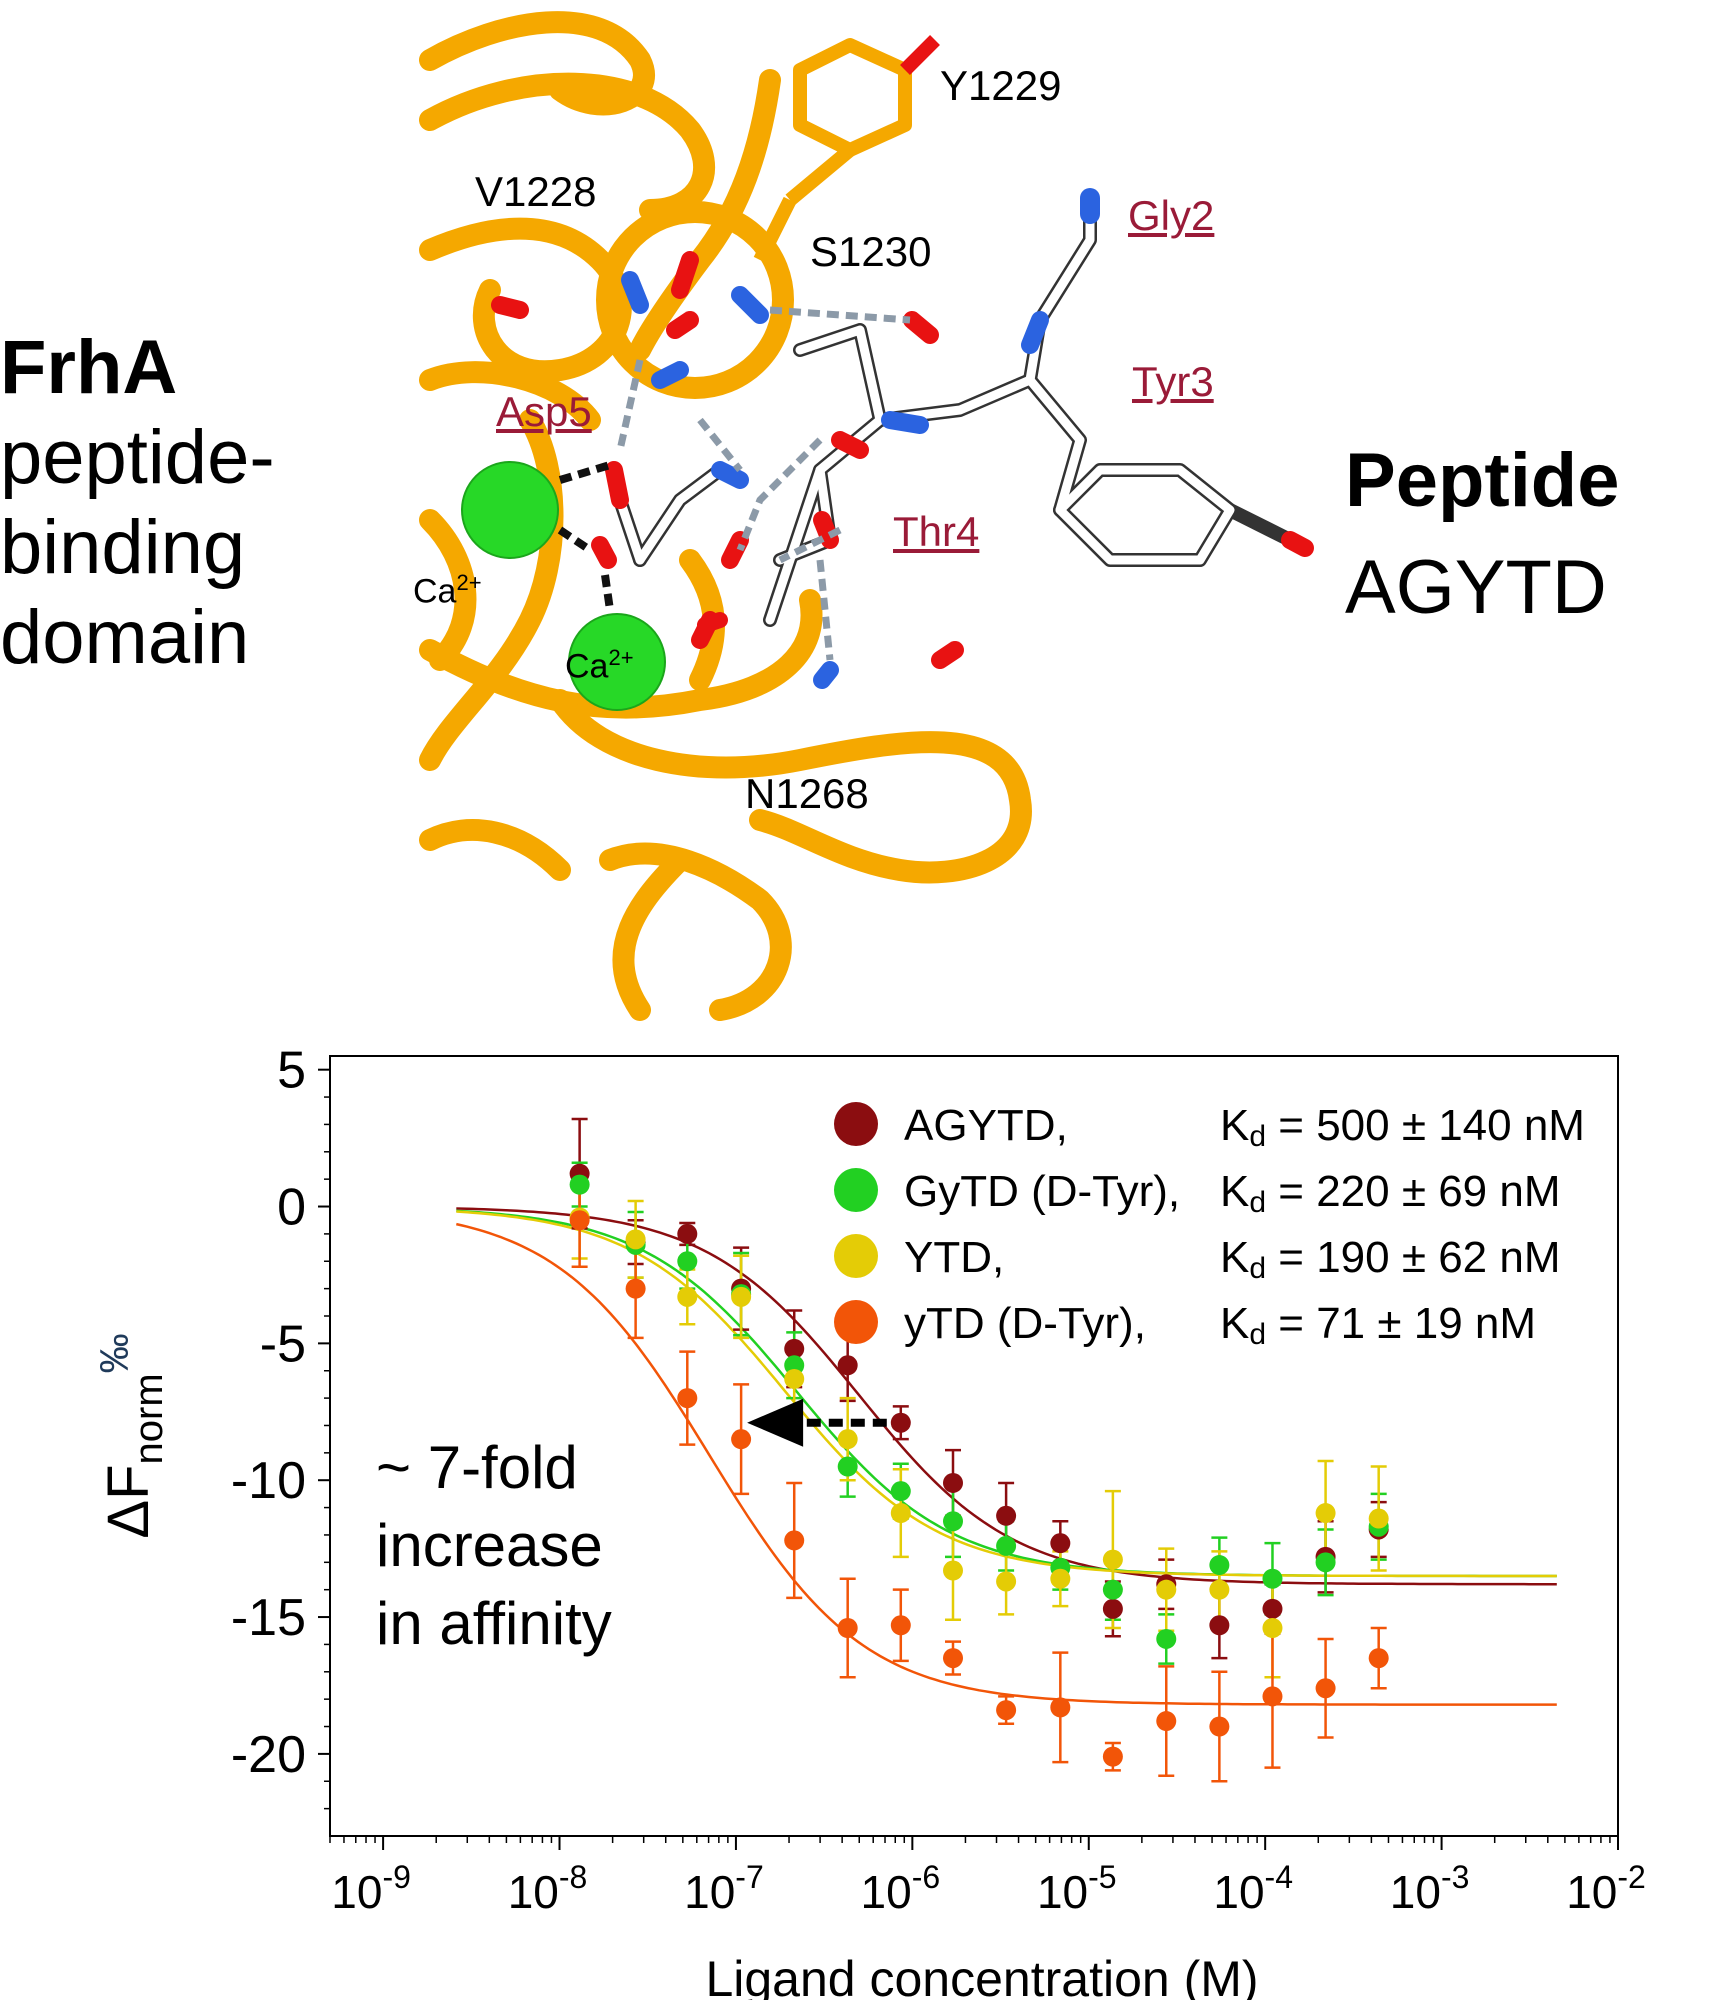 This screenshot has height=2000, width=1720. What do you see at coordinates (268, 1618) in the screenshot?
I see `y-tick-label: -15` at bounding box center [268, 1618].